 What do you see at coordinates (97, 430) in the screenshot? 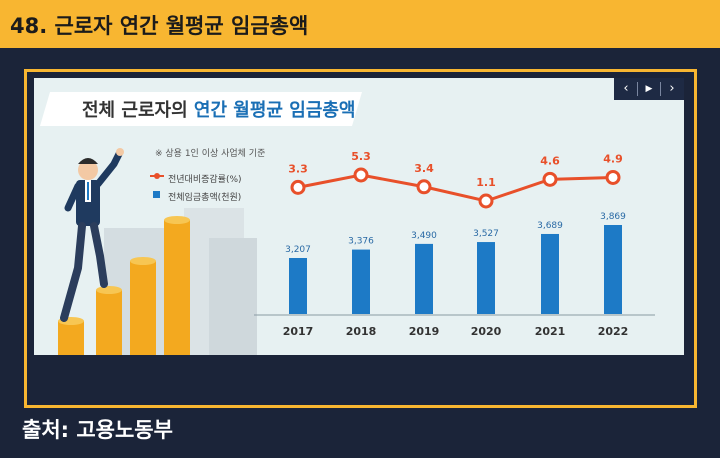
I see `source-caption: 출처: 고용노동부` at bounding box center [97, 430].